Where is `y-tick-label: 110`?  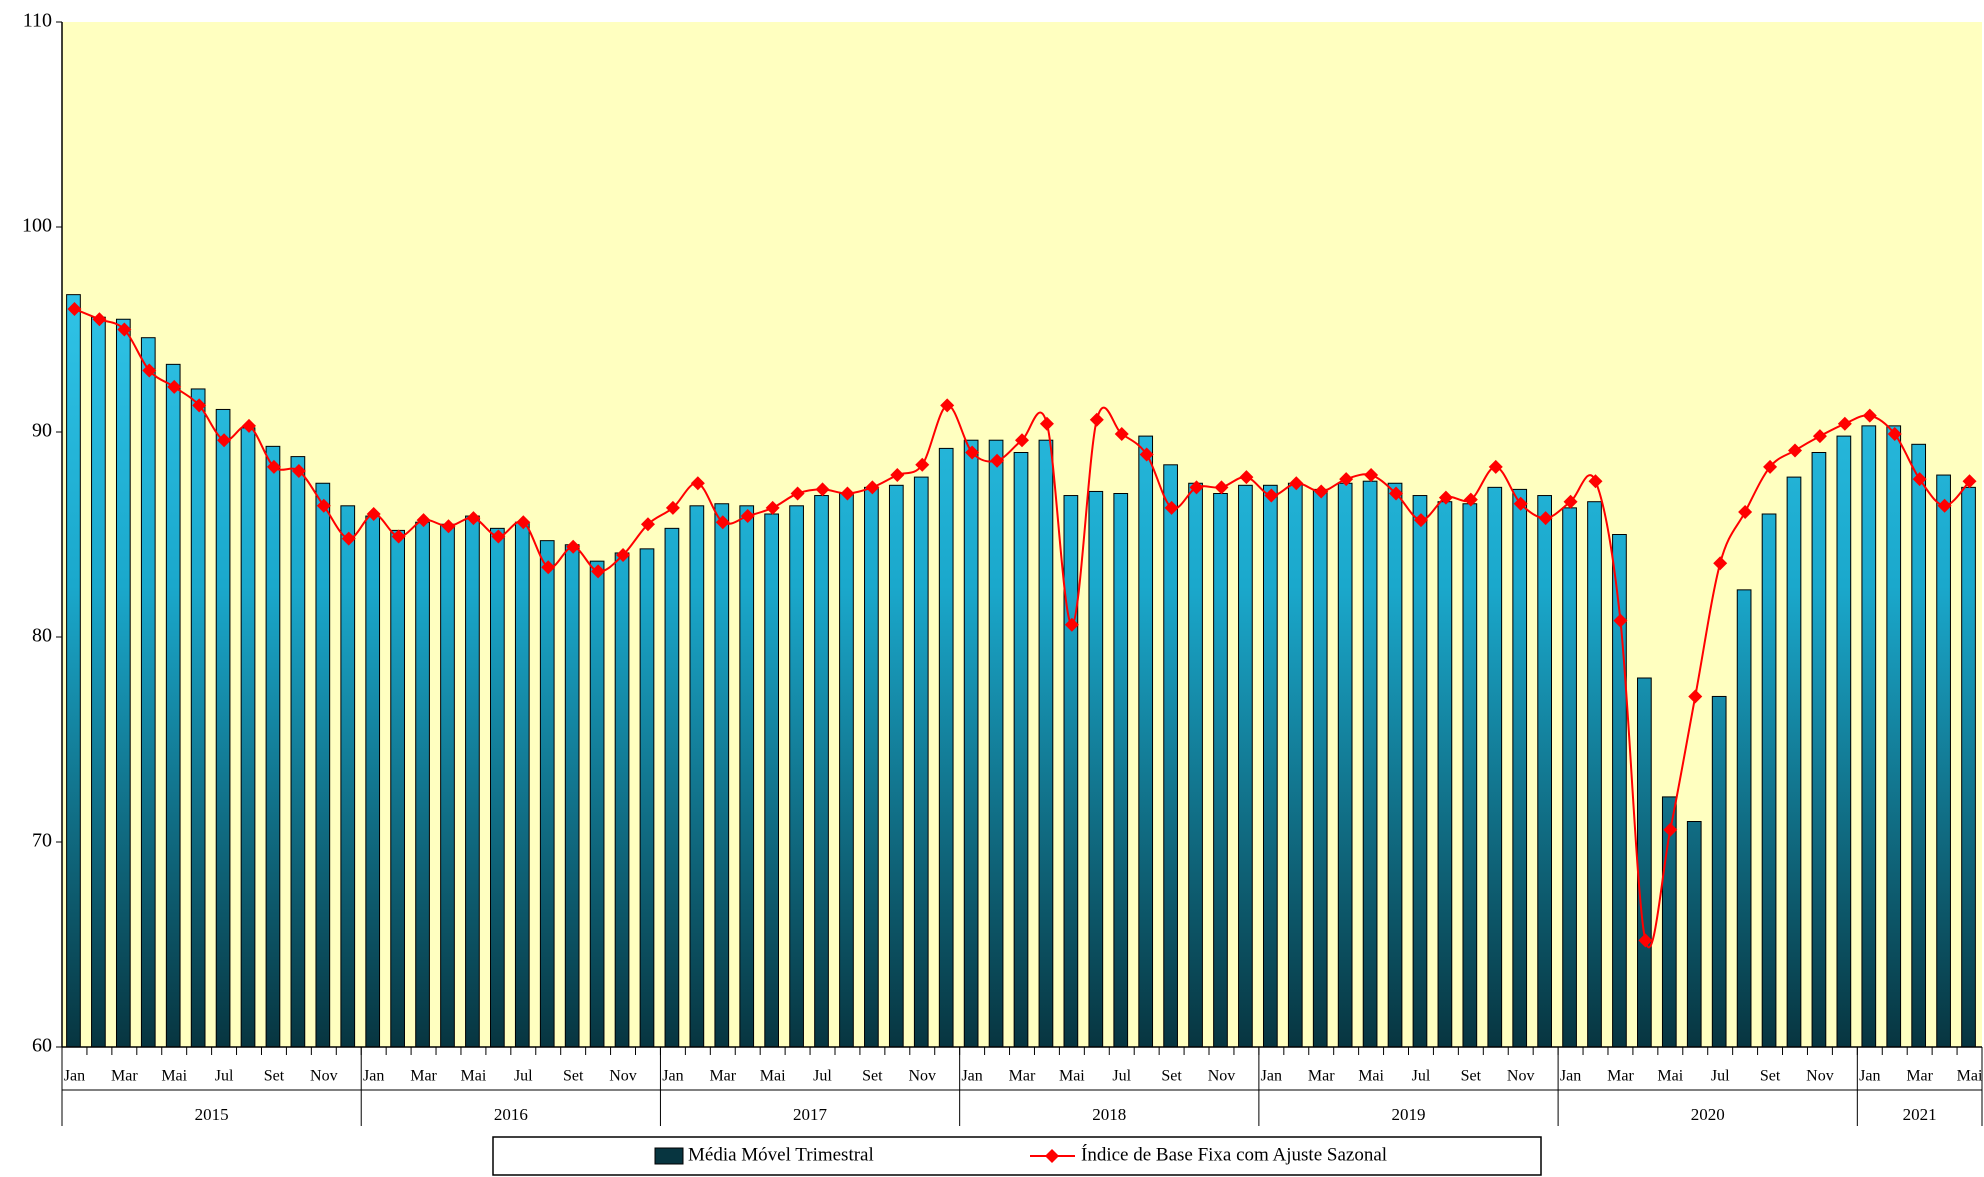
y-tick-label: 110 is located at coordinates (37, 21).